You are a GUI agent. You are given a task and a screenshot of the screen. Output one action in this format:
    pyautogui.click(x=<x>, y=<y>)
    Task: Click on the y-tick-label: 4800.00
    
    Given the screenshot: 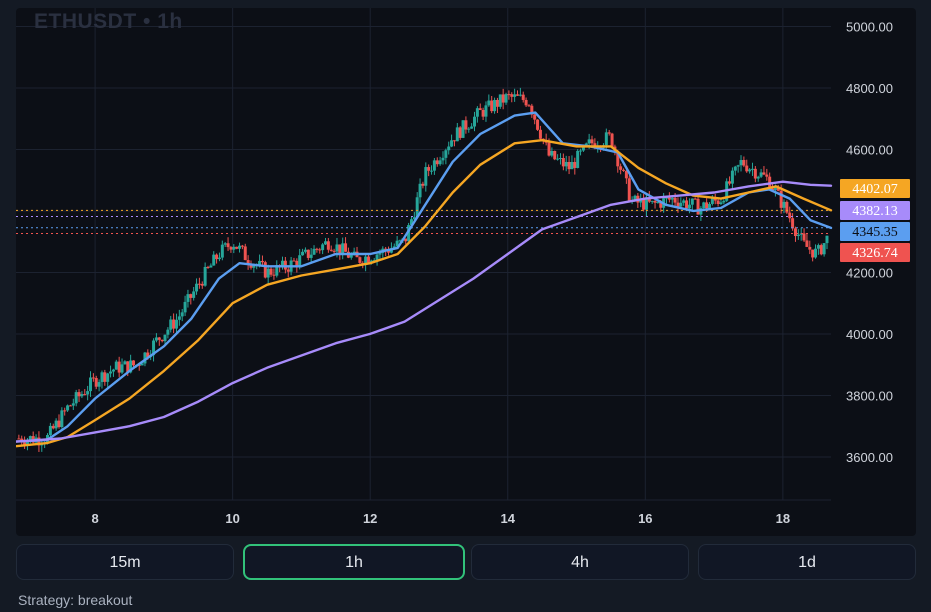 What is the action you would take?
    pyautogui.click(x=869, y=88)
    